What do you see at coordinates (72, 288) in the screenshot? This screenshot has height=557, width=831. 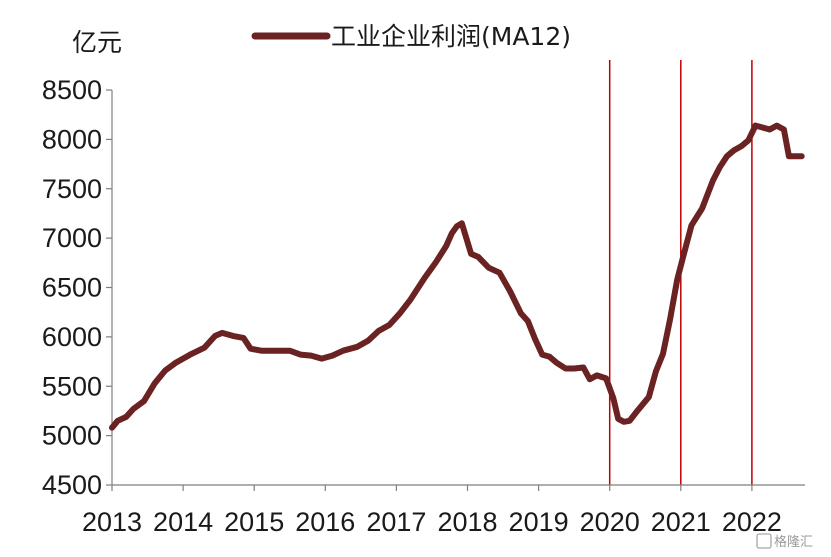 I see `y-tick-label: 6500` at bounding box center [72, 288].